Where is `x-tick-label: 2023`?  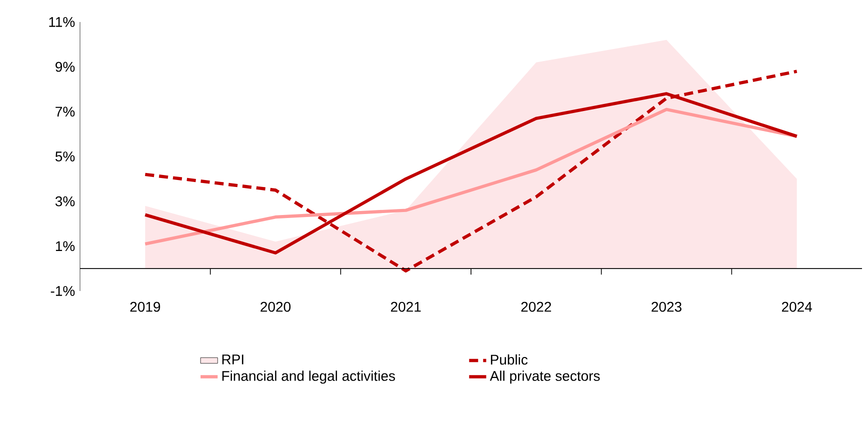 x-tick-label: 2023 is located at coordinates (667, 307).